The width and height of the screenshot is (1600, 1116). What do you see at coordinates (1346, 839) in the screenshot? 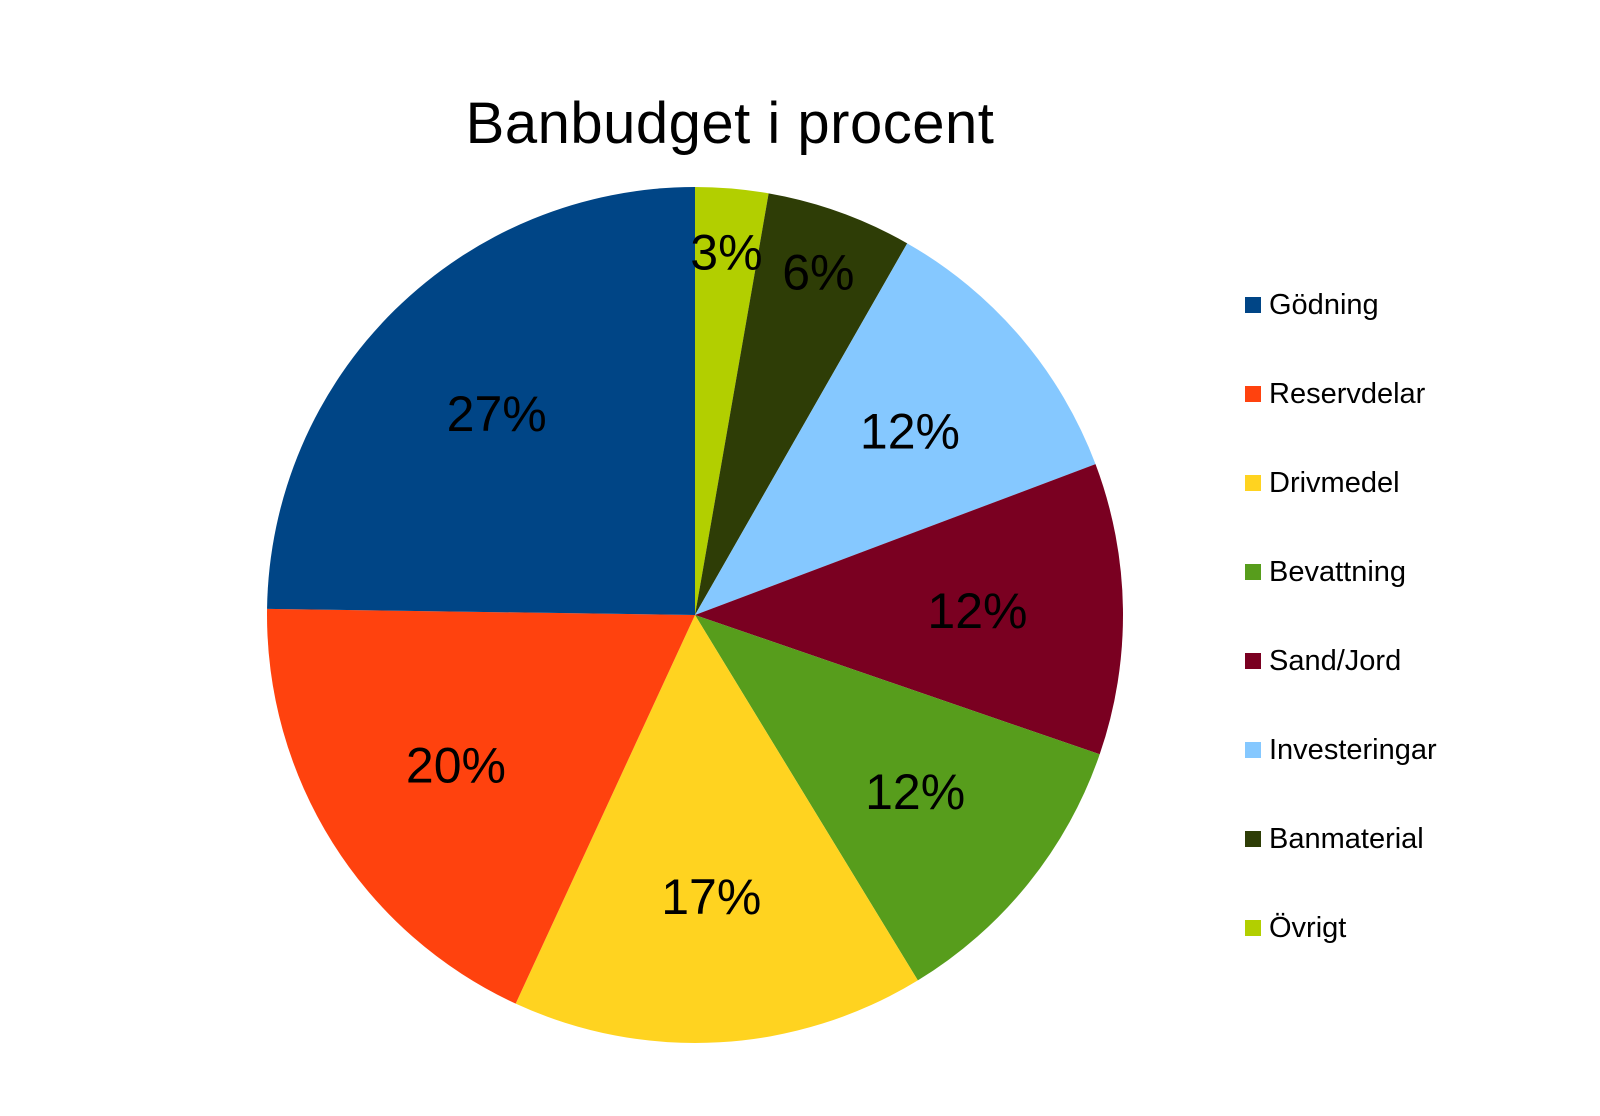
I see `legend-label: Banmaterial` at bounding box center [1346, 839].